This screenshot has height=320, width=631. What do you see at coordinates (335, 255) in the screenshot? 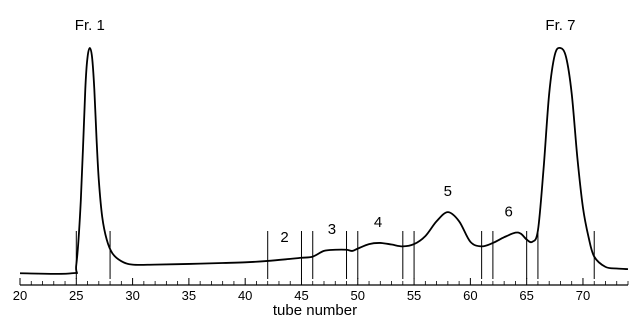
I see `fraction-dividers` at bounding box center [335, 255].